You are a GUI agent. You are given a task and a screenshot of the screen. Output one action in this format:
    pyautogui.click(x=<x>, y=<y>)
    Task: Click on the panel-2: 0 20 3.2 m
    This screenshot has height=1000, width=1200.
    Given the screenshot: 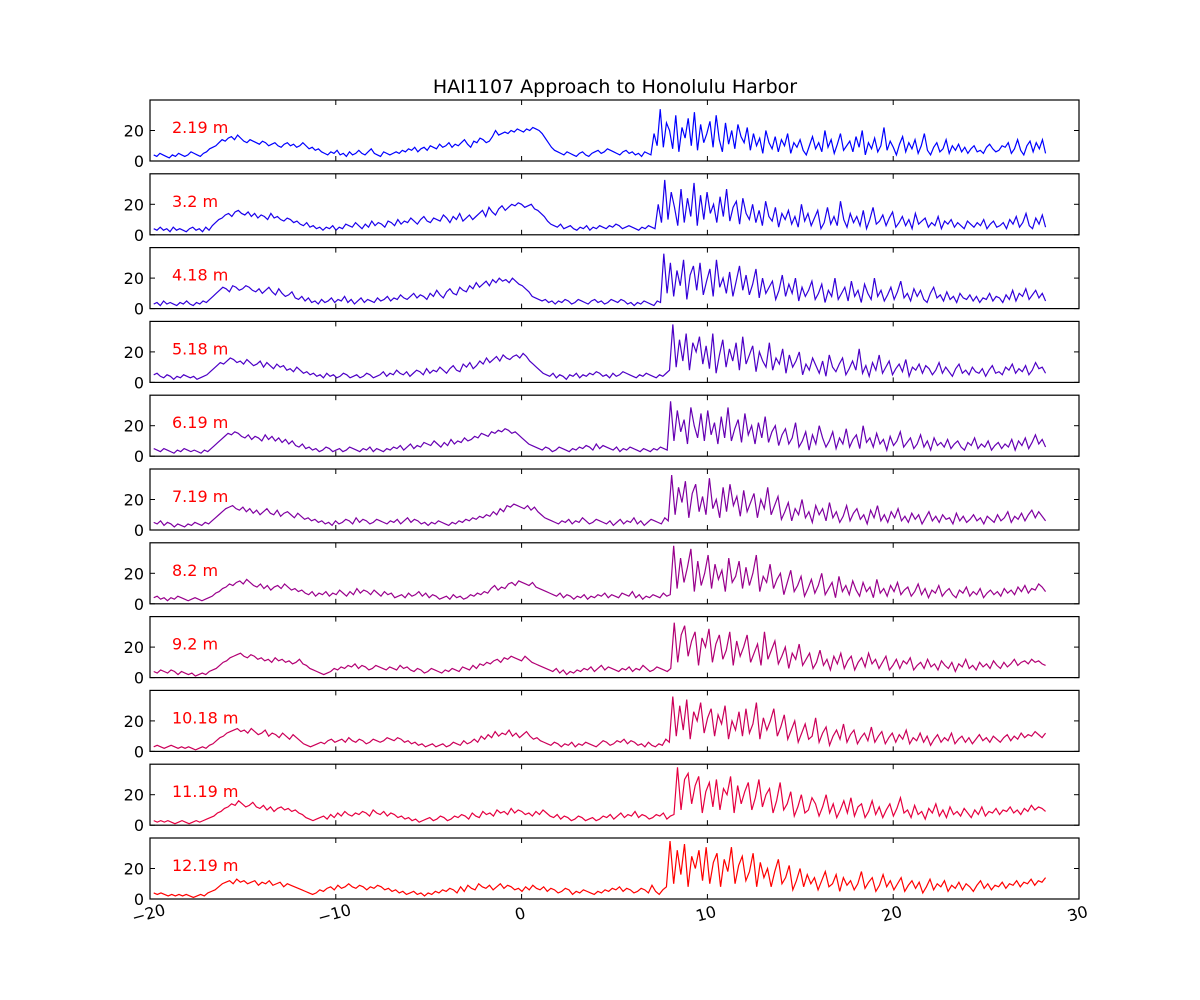 What is the action you would take?
    pyautogui.click(x=602, y=209)
    